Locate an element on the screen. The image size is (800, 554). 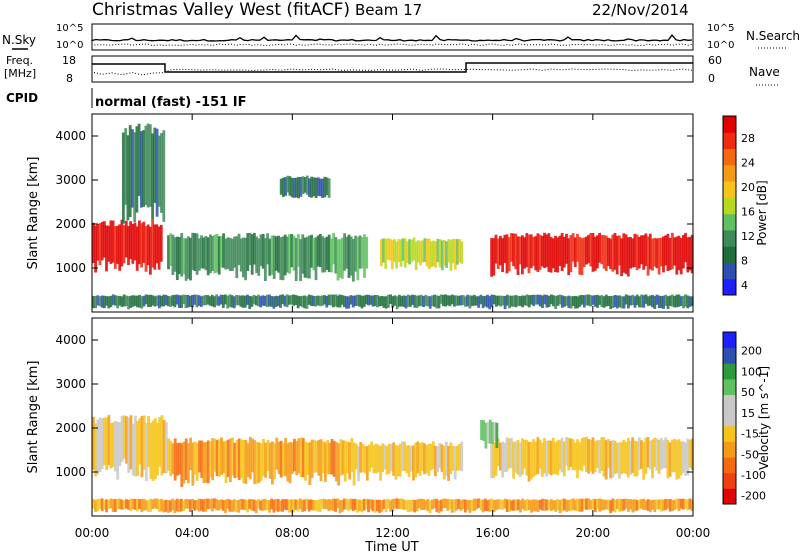
power-region-0-cell is located at coordinates (148, 245).